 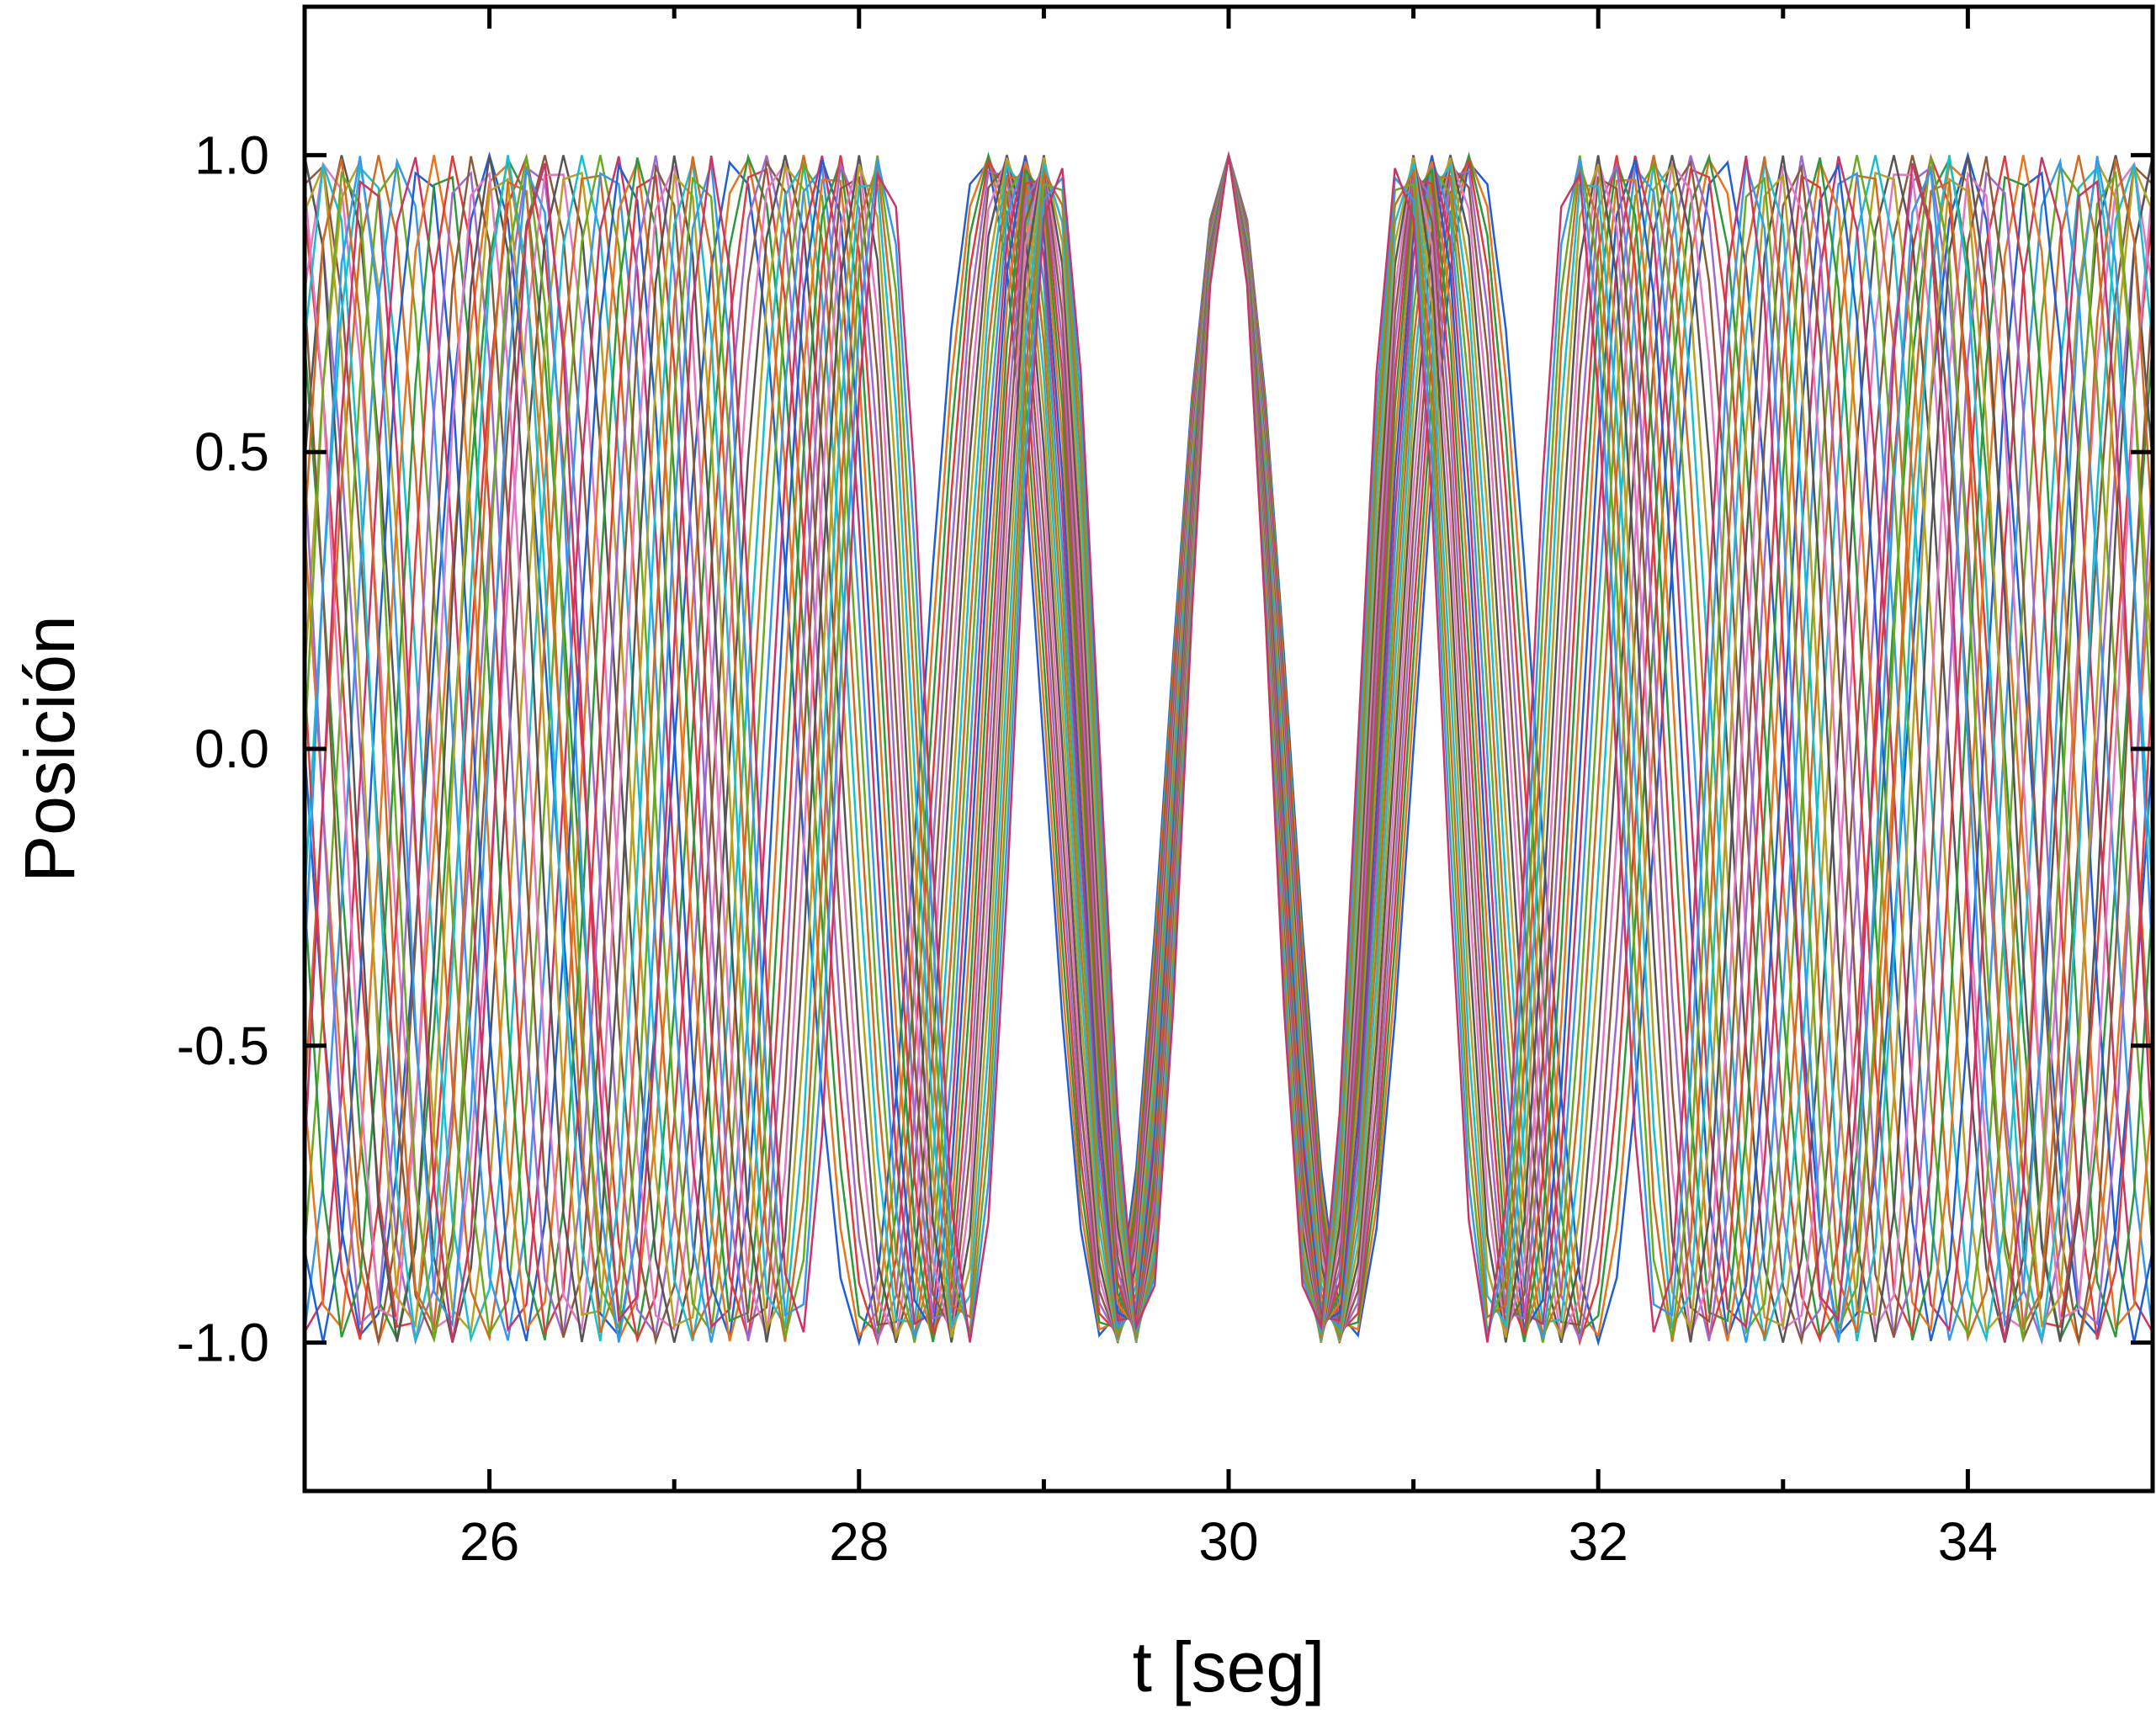 I want to click on x-axis-title: t [seg], so click(x=1229, y=1667).